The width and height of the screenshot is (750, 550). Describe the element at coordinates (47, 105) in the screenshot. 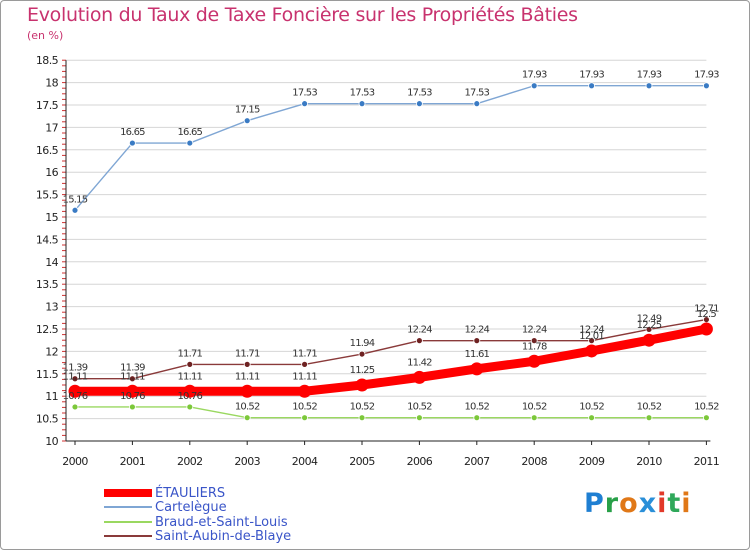

I see `y-tick-label: 17.5` at that location.